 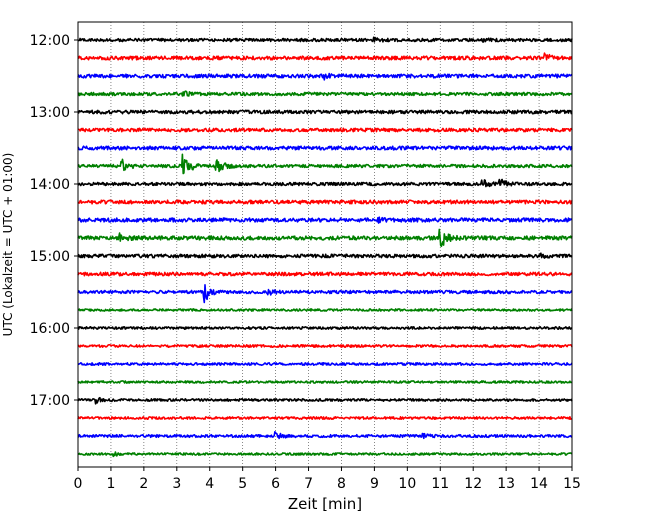 I want to click on x-tick-label: 1, so click(x=110, y=484).